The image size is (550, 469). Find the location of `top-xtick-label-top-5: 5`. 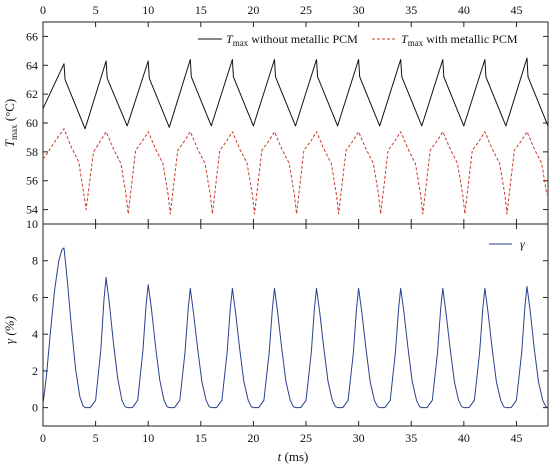

top-xtick-label-top-5: 5 is located at coordinates (96, 10).